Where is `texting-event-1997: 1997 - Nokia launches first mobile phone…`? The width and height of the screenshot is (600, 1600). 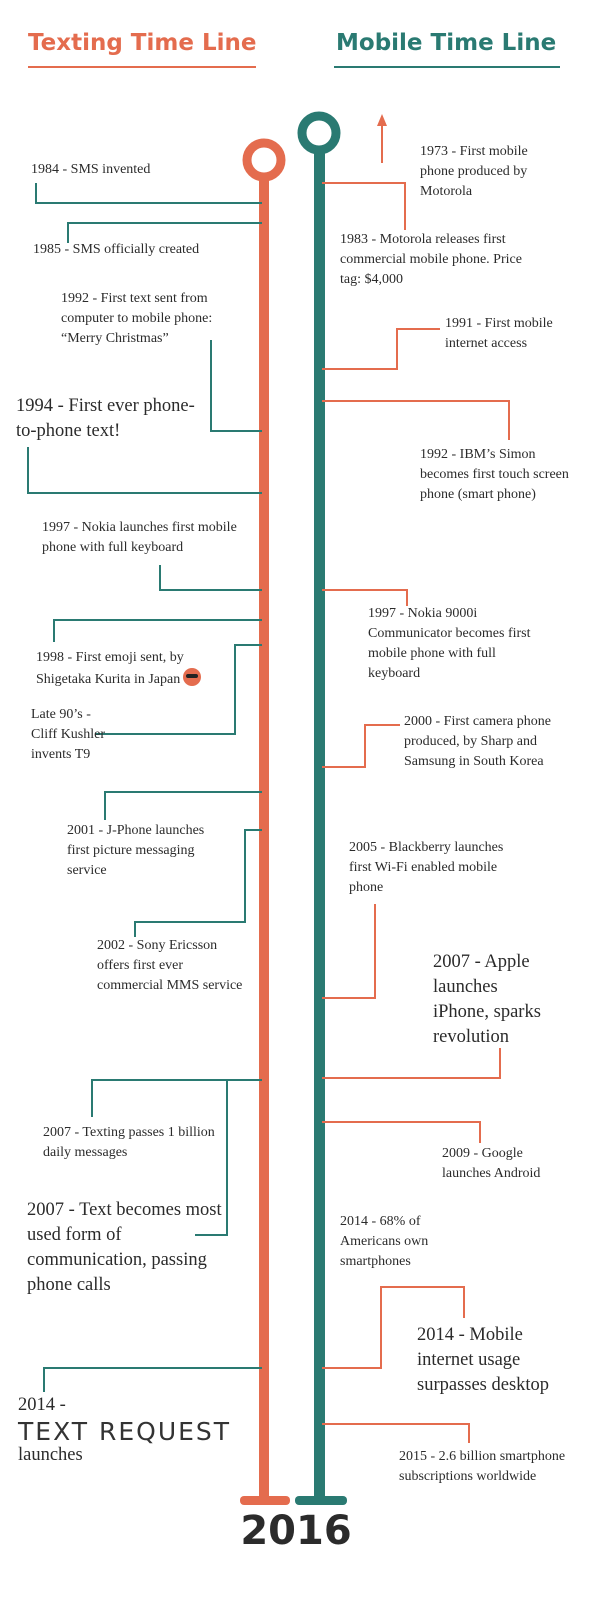
texting-event-1997: 1997 - Nokia launches first mobile phone… is located at coordinates (139, 537).